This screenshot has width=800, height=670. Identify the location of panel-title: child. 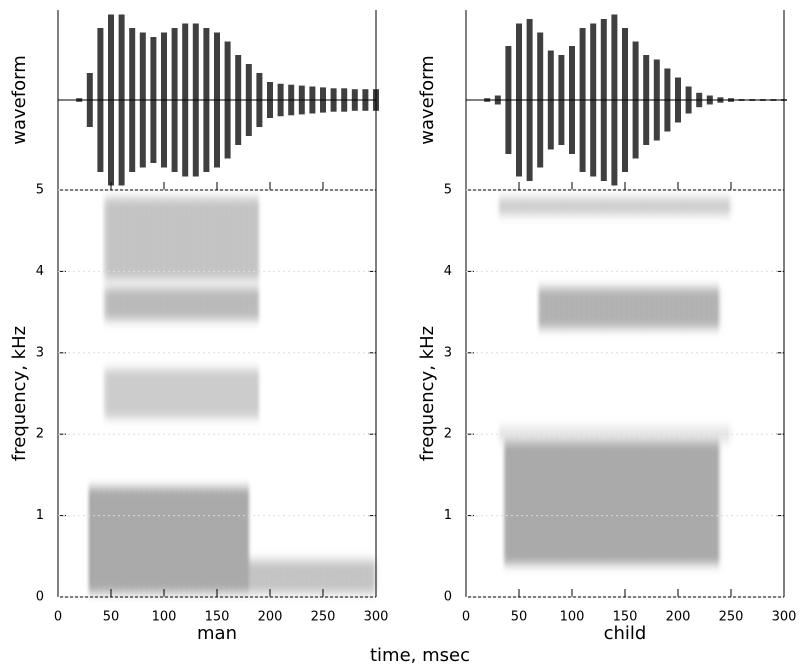
(625, 633).